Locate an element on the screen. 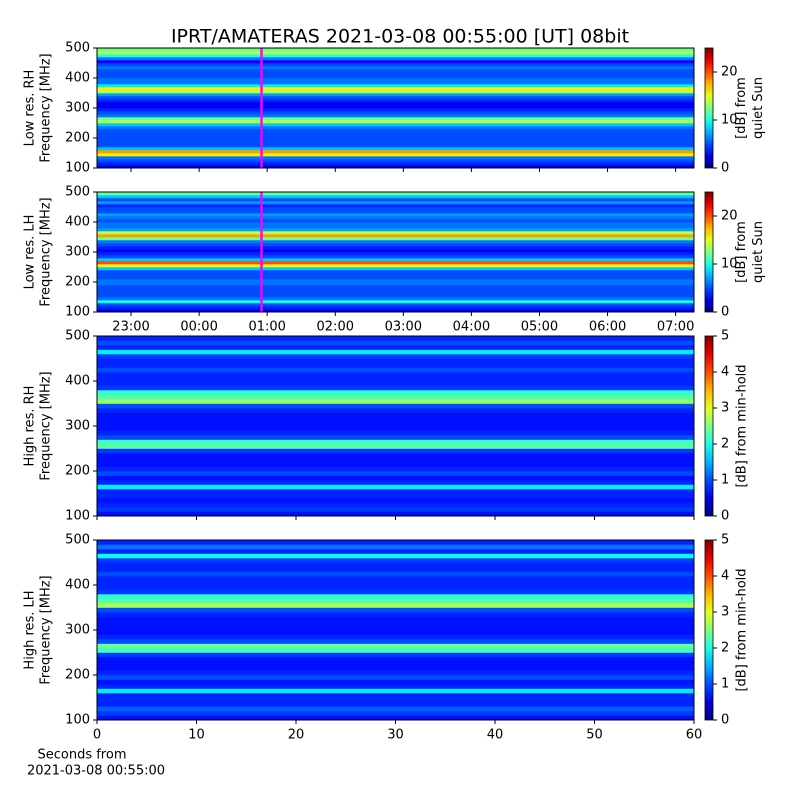 The image size is (800, 800). x-tick-label: 07:00 is located at coordinates (675, 327).